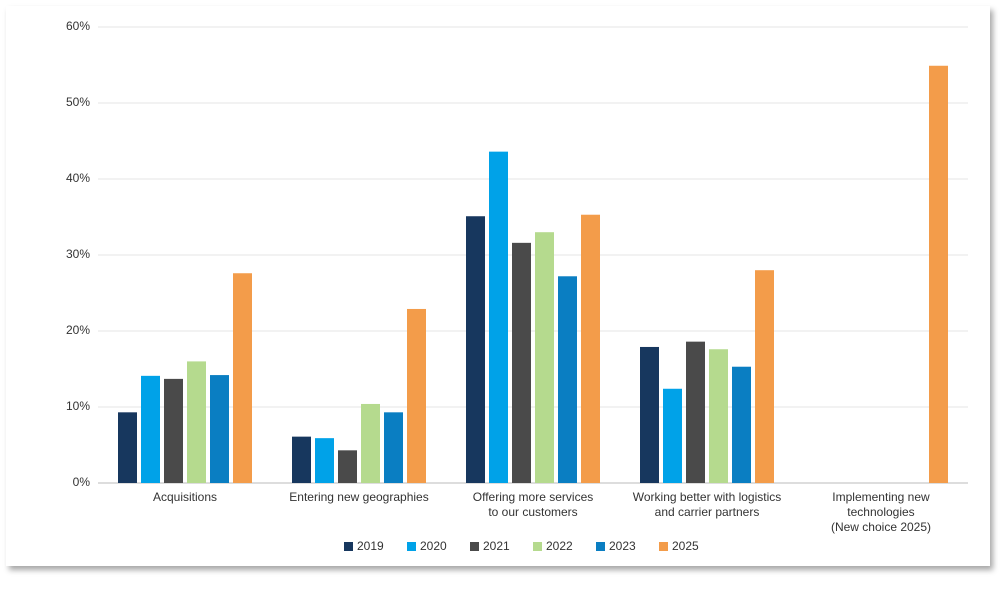 The image size is (1004, 590). I want to click on x-tick-label: Offering more services, so click(533, 497).